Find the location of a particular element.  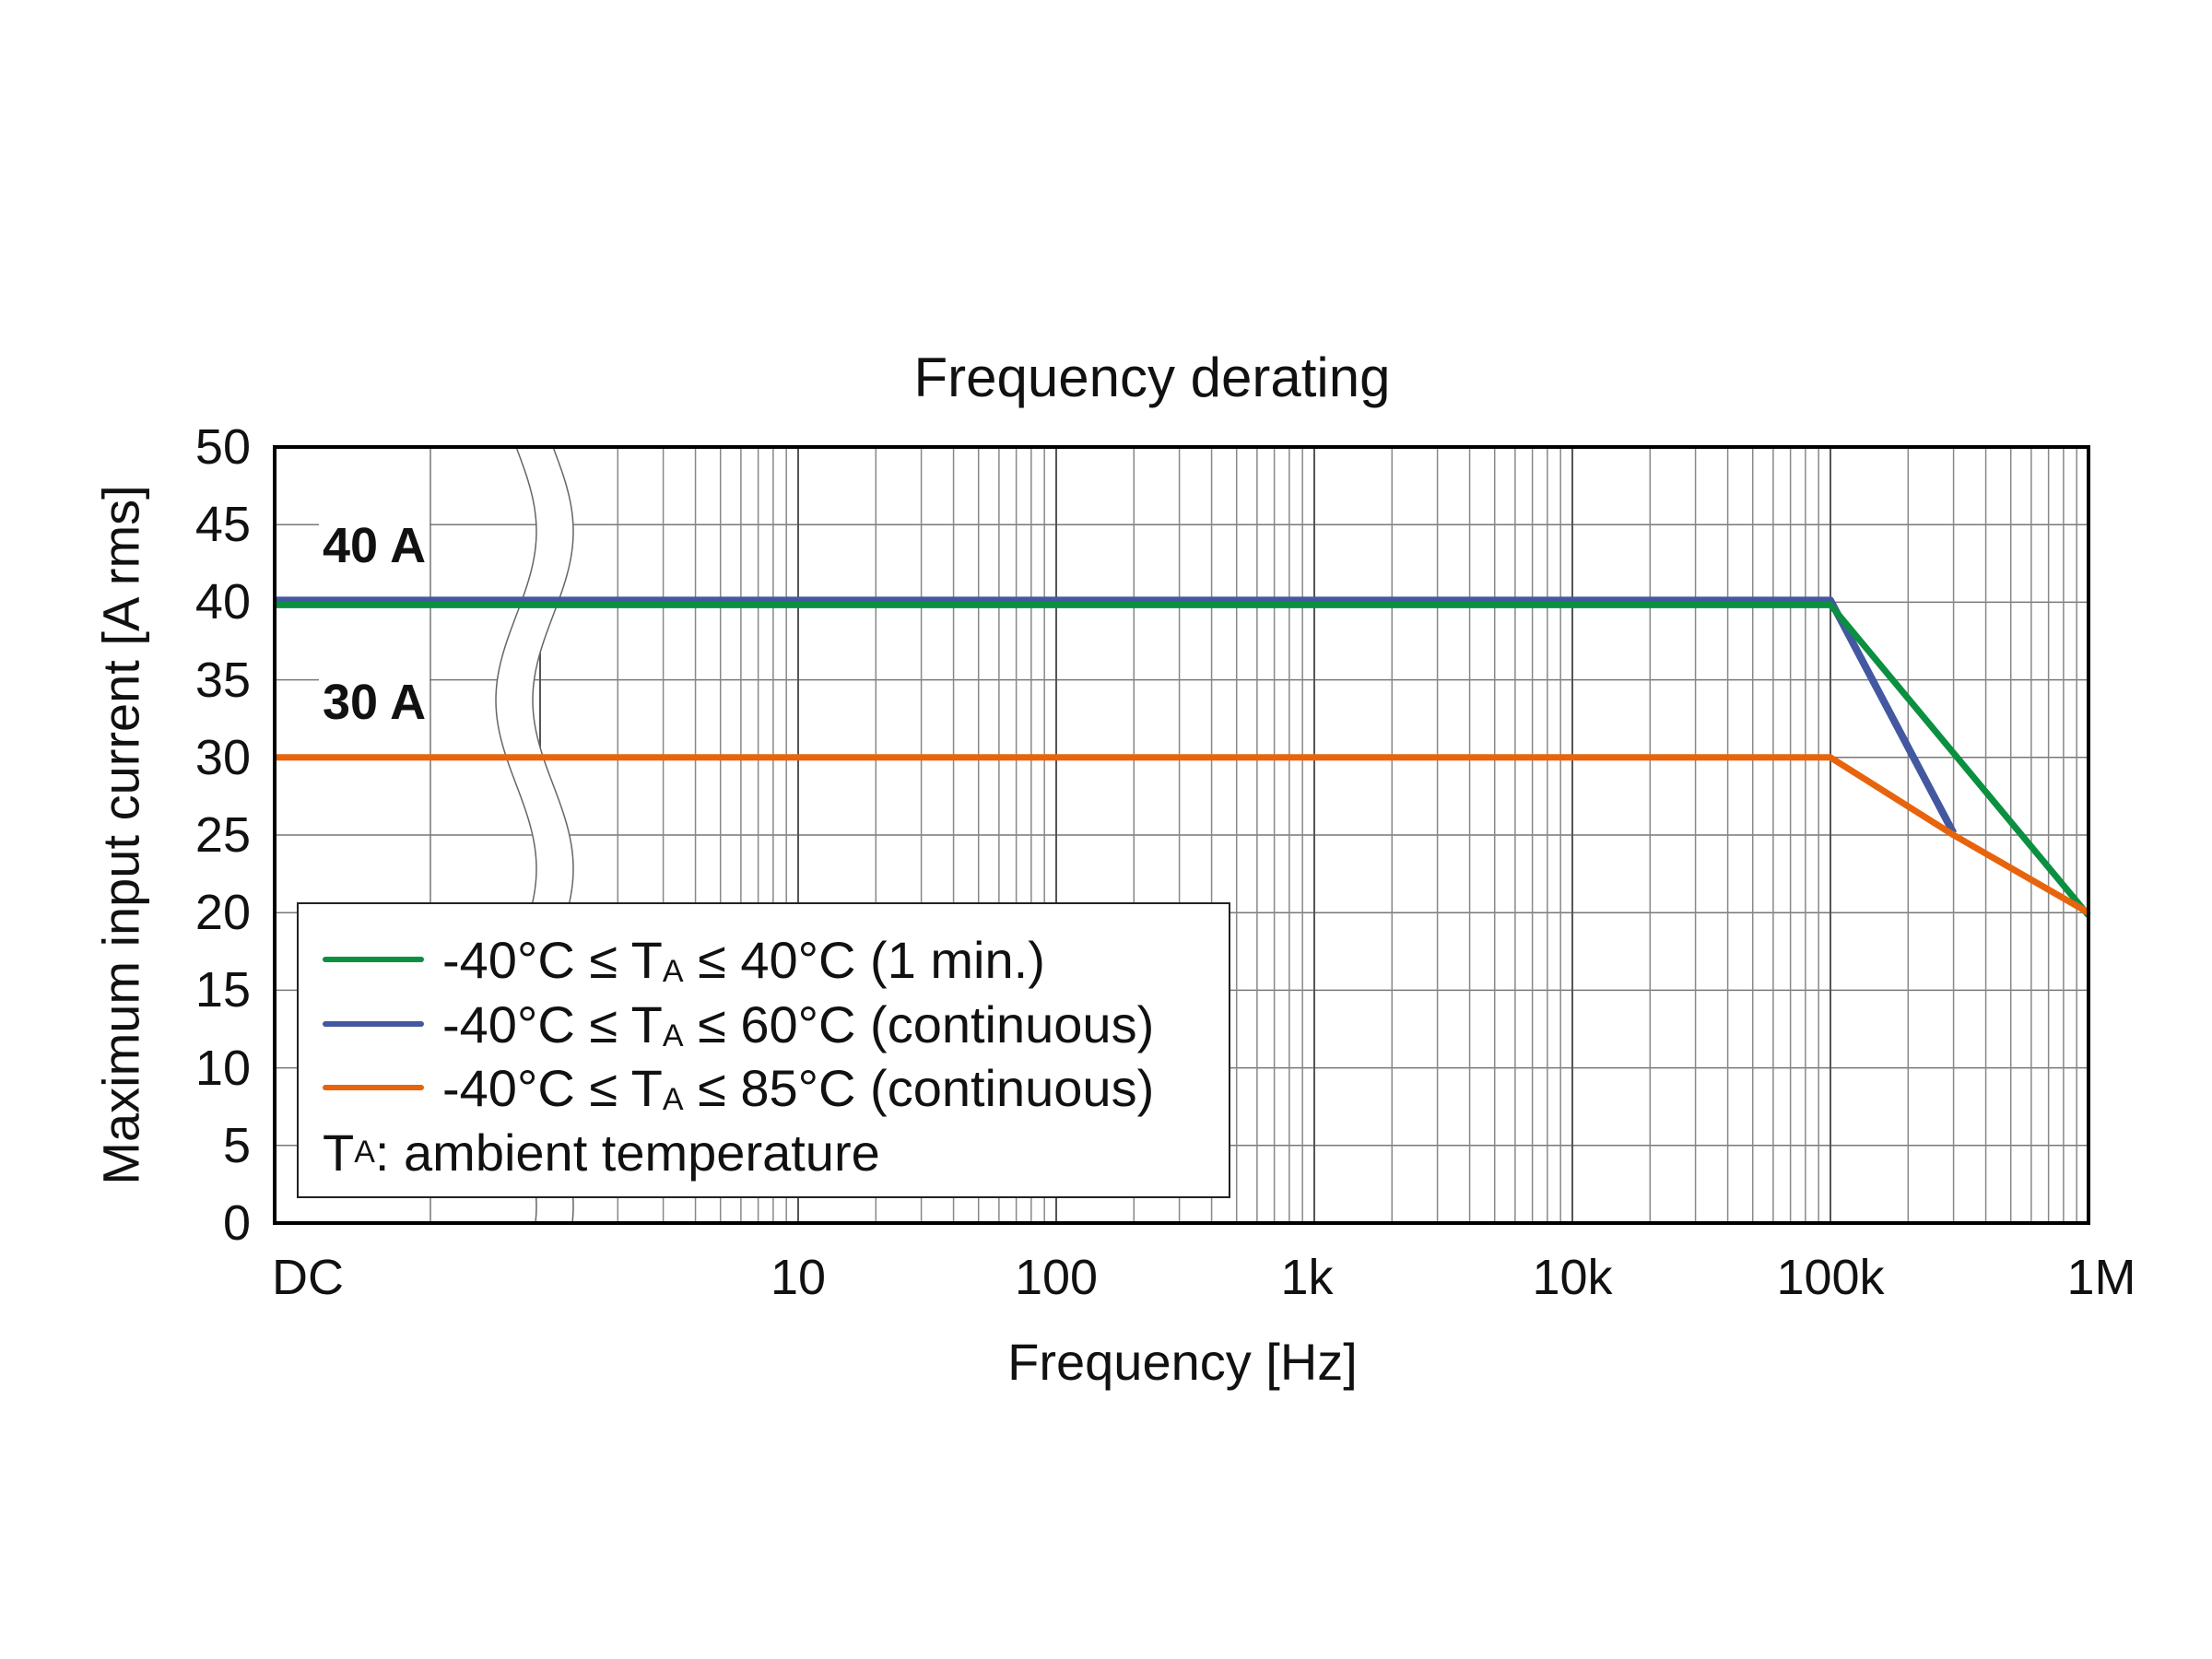

annotation-40a: 40 A is located at coordinates (374, 545).